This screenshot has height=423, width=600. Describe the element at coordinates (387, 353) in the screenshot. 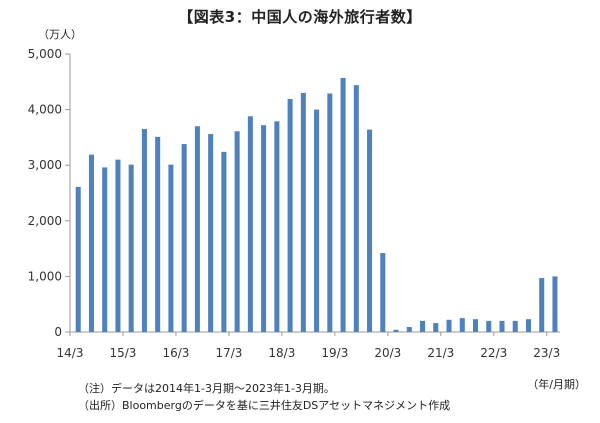

I see `x-tick-label: 20/3` at that location.